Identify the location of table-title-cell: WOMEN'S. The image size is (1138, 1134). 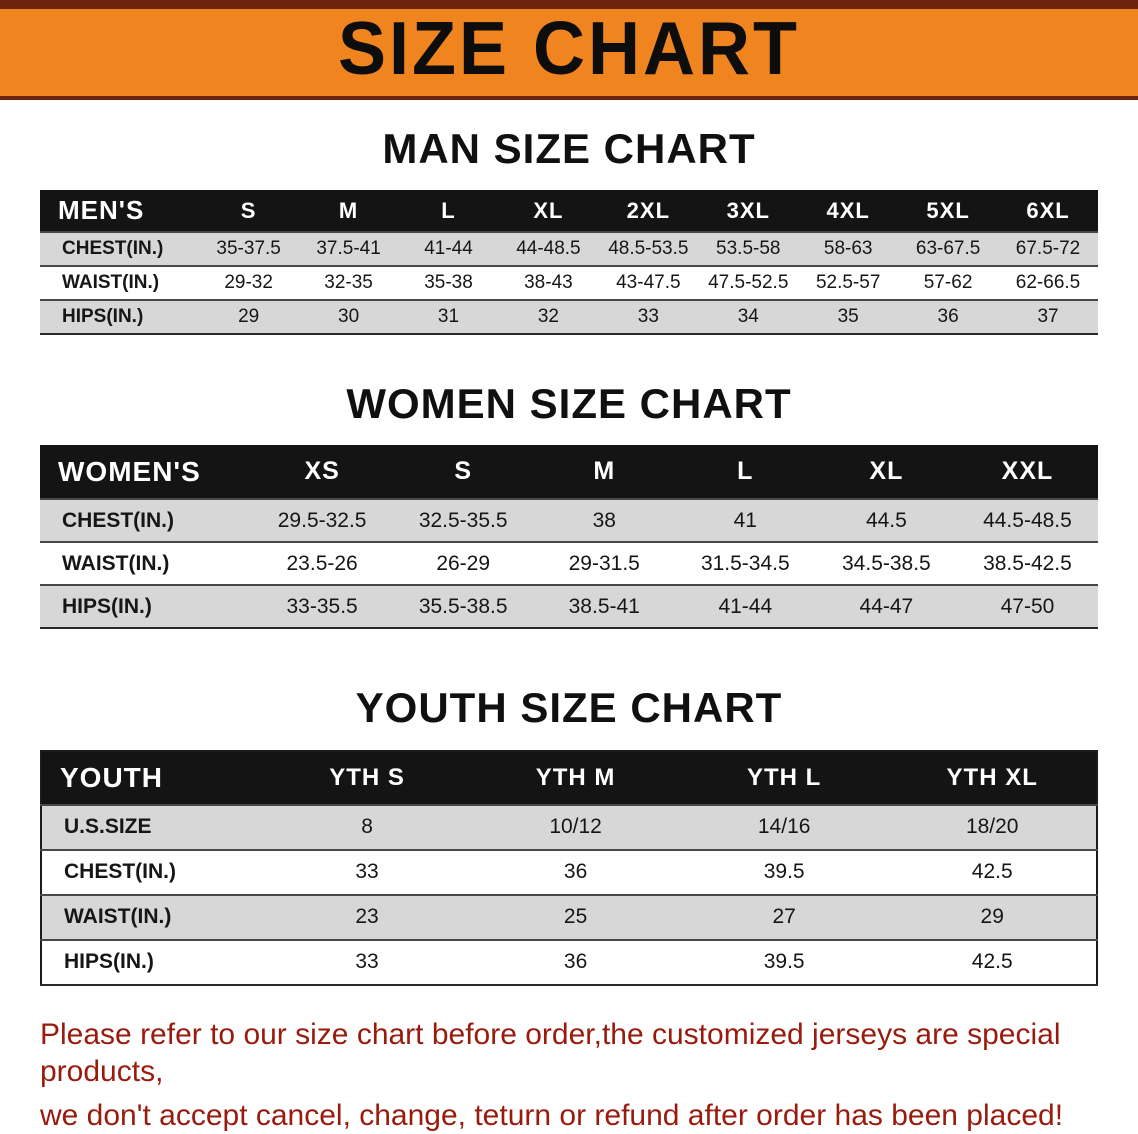
(146, 472).